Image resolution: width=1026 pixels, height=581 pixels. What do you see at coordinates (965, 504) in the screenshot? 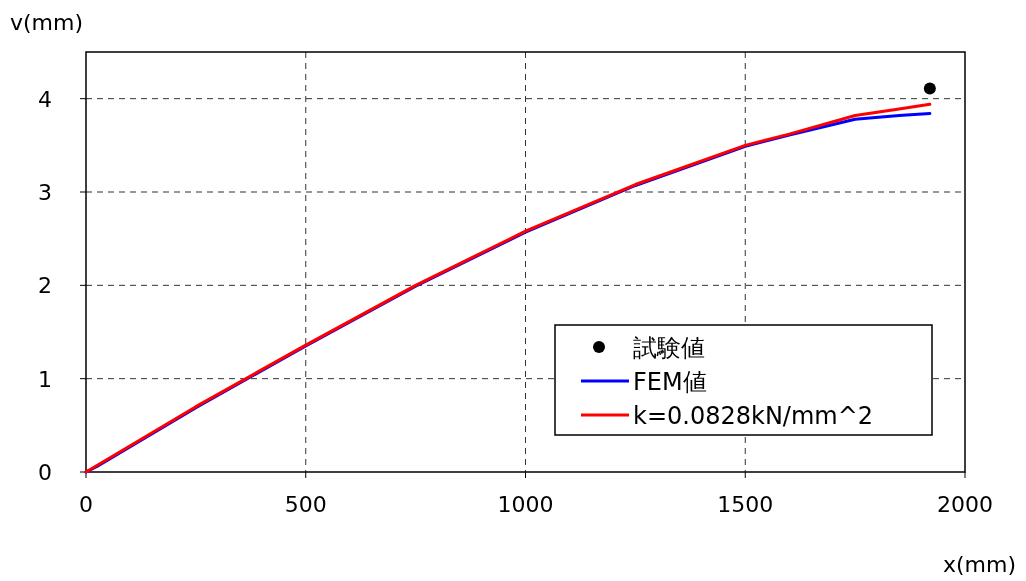
I see `x-tick-label: 2000` at bounding box center [965, 504].